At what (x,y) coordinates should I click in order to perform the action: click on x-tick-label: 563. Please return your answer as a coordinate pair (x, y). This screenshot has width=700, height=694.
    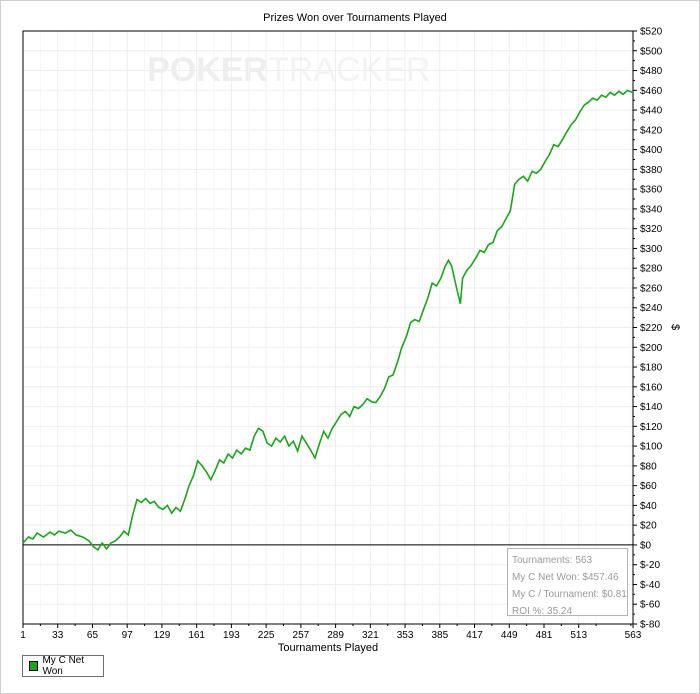
    Looking at the image, I should click on (633, 635).